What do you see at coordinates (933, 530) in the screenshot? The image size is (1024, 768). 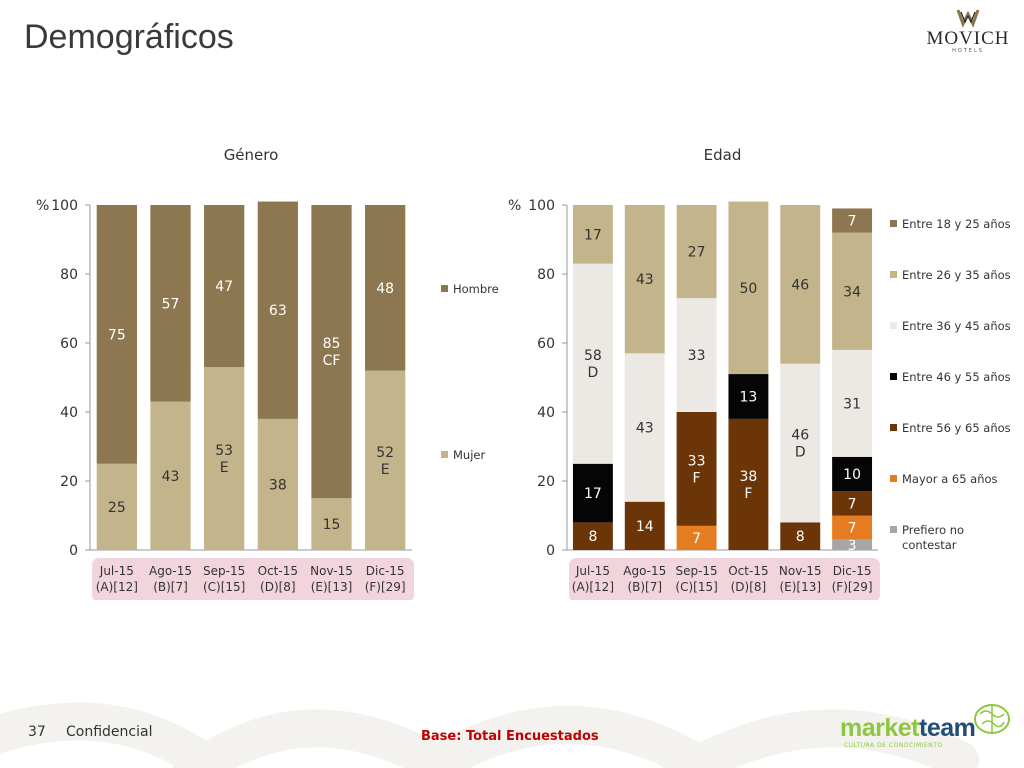 I see `legend-label: Prefiero no` at bounding box center [933, 530].